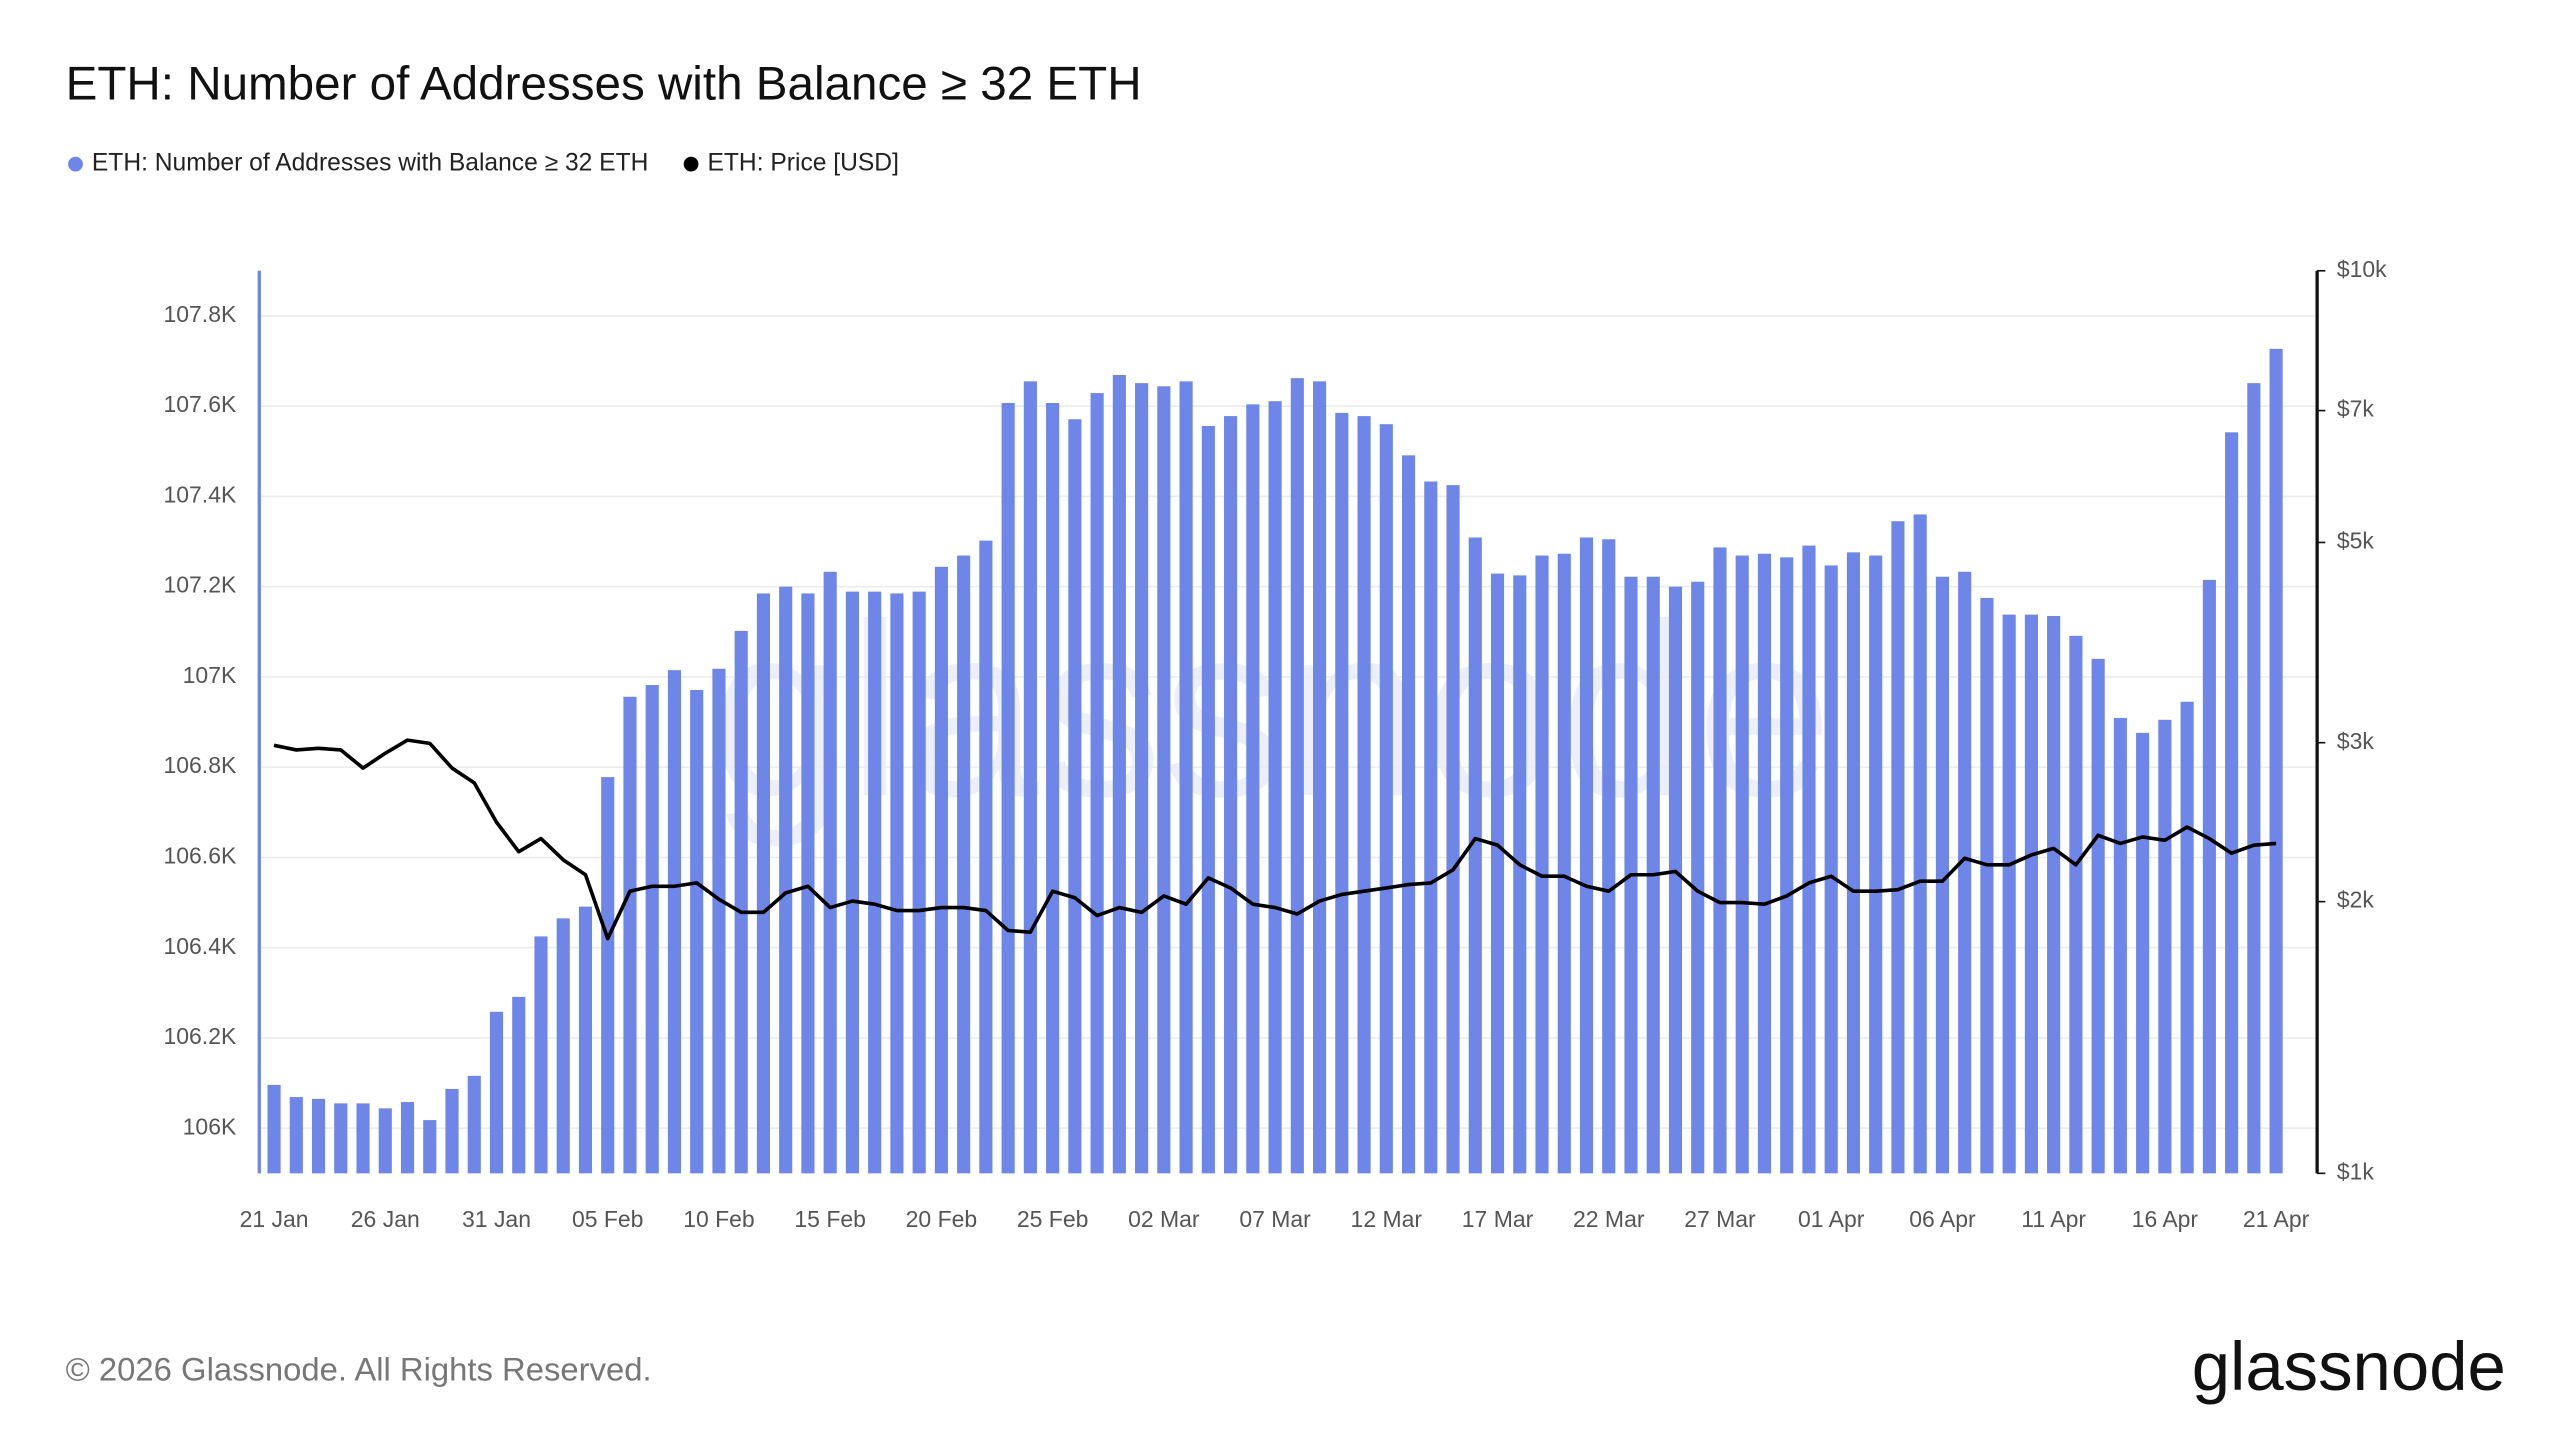  I want to click on y2-tick-label: $5k, so click(2356, 541).